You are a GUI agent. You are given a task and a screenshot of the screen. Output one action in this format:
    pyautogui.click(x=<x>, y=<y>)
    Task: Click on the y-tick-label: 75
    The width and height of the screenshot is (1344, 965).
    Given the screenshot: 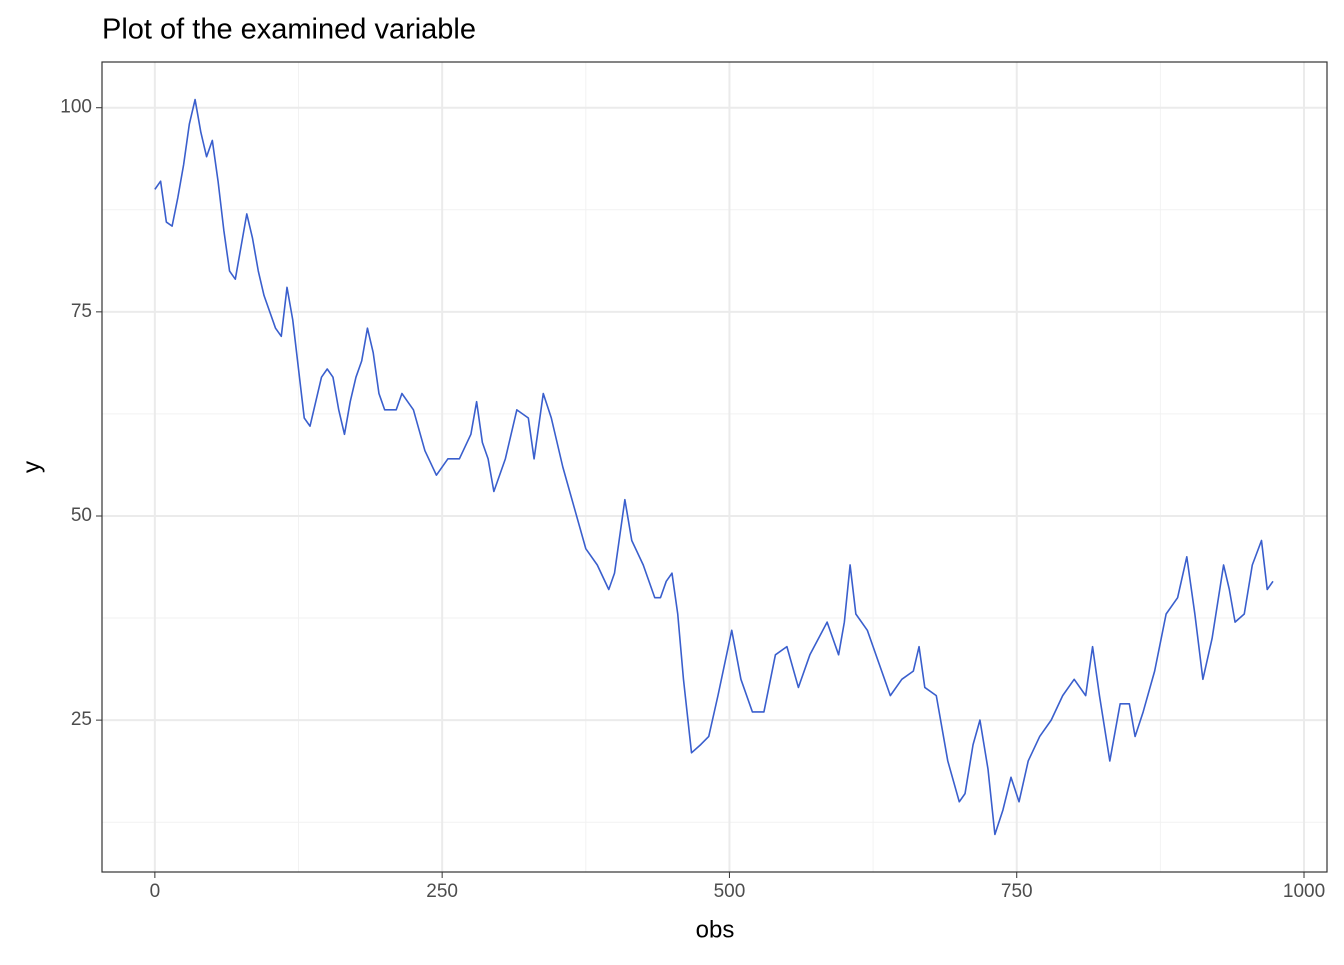 What is the action you would take?
    pyautogui.click(x=81, y=311)
    